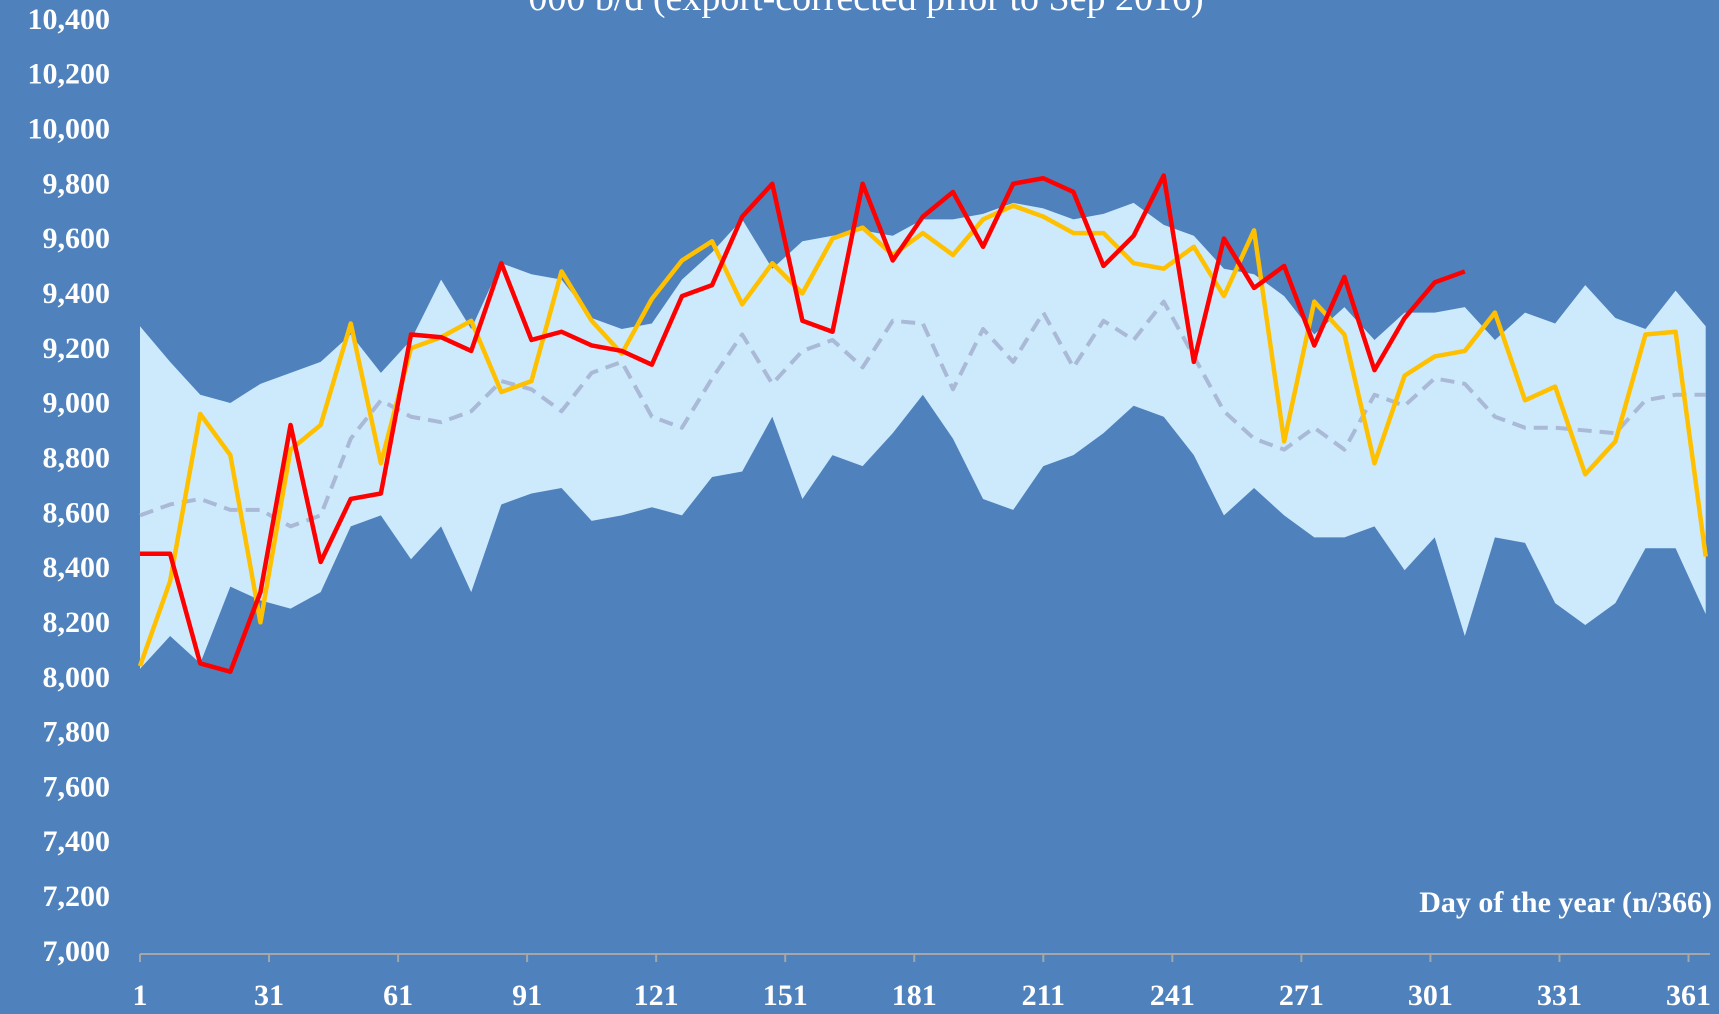  Describe the element at coordinates (77, 457) in the screenshot. I see `y-tick-label: 8,800` at that location.